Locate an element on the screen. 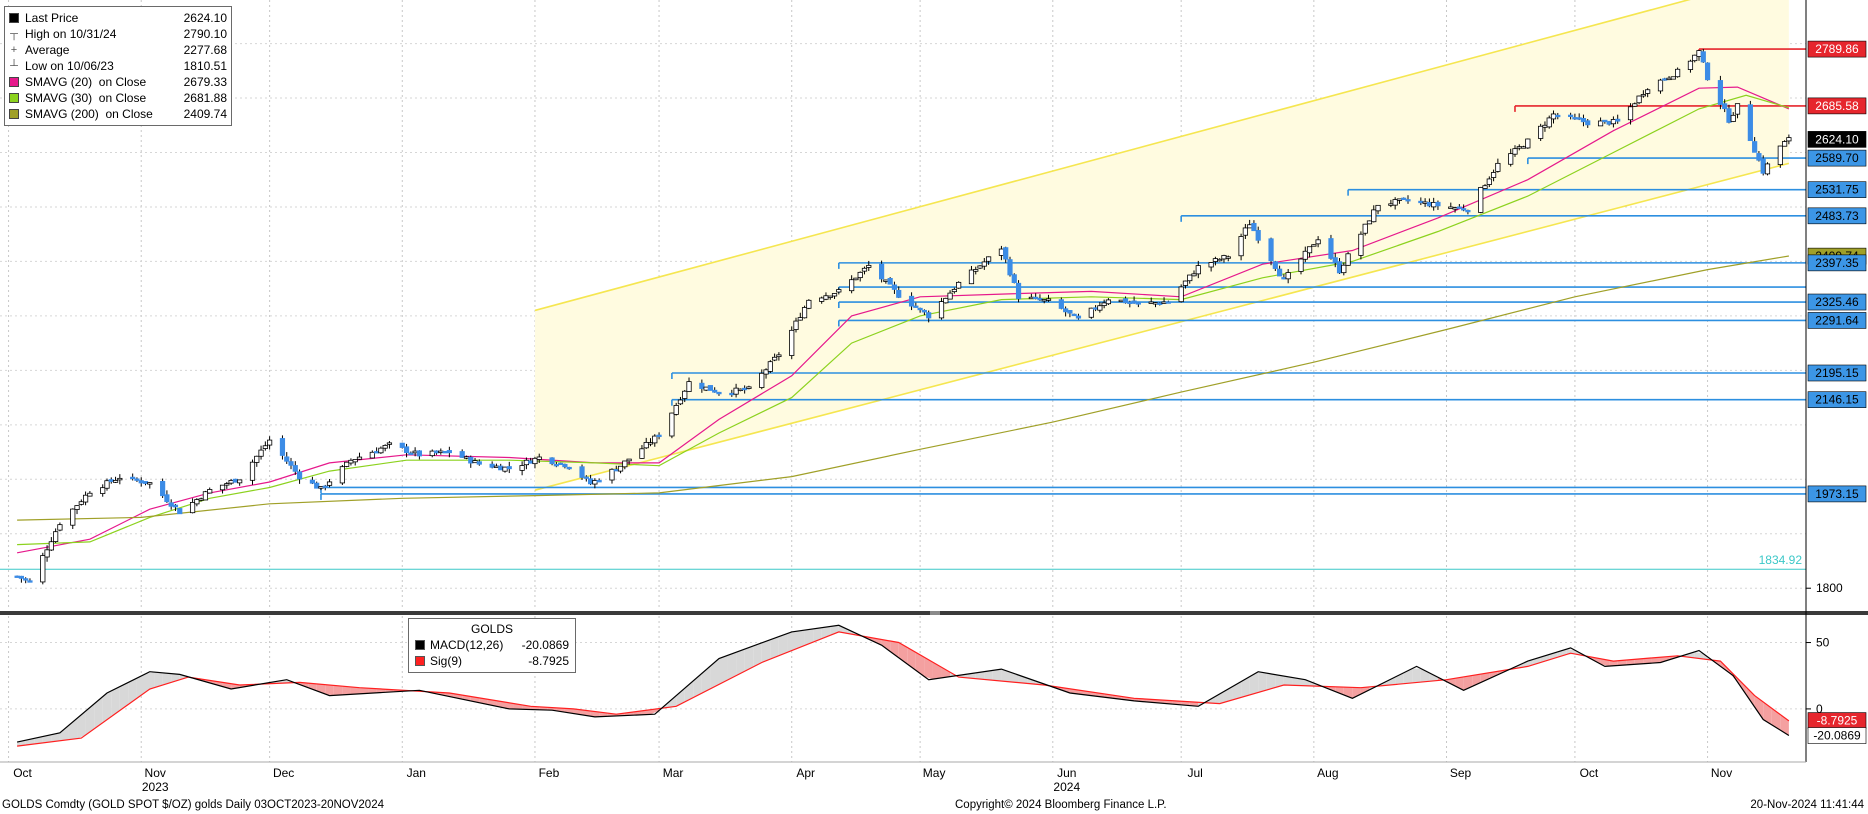 The width and height of the screenshot is (1868, 814). level-value-tag: 2531.75 is located at coordinates (1837, 190).